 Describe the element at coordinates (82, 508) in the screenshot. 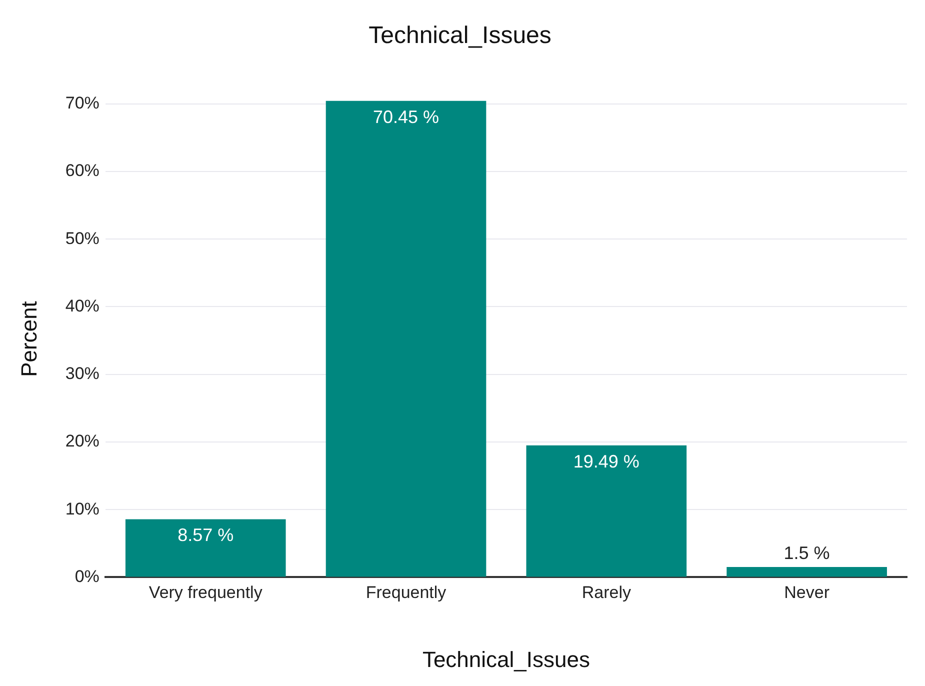

I see `y-tick-label: 10%` at that location.